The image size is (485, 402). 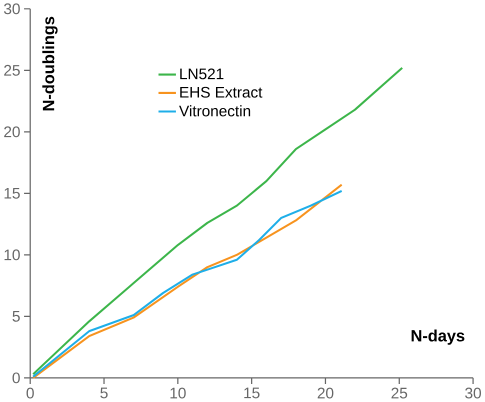 What do you see at coordinates (16, 316) in the screenshot?
I see `y-tick-label: 5` at bounding box center [16, 316].